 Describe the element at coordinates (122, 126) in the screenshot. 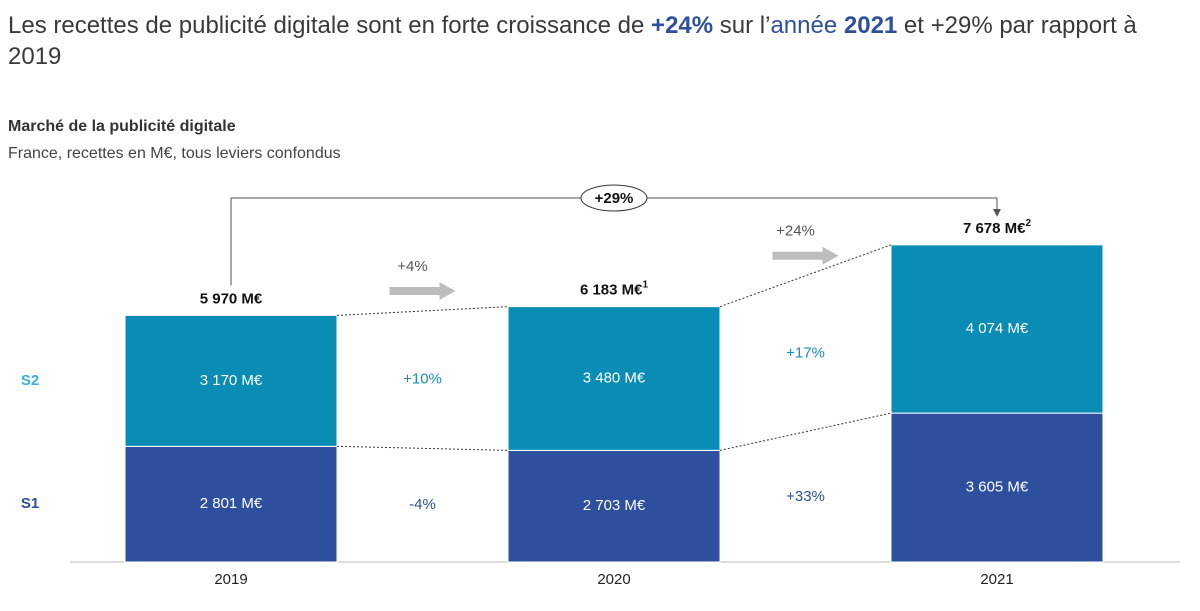

I see `subtitle: Marché de la publicité digitale` at that location.